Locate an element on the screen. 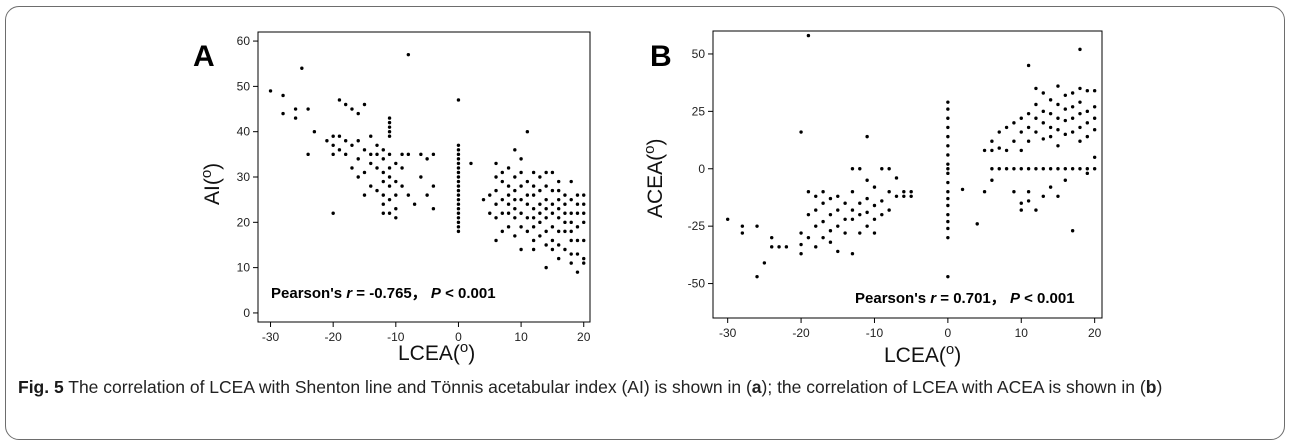  caption-text-part3: ) is located at coordinates (1159, 387).